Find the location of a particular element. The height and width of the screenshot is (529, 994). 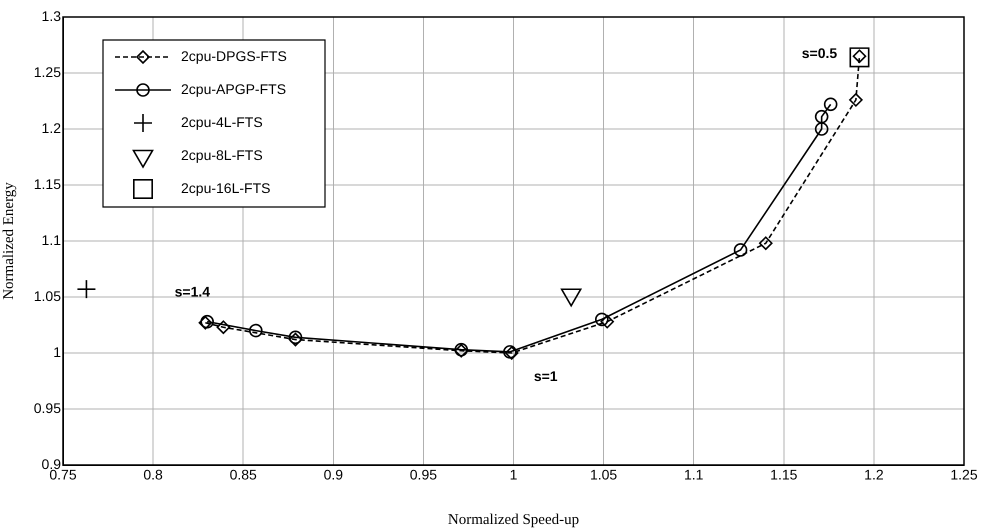

x-tick-label: 1.2 is located at coordinates (874, 474).